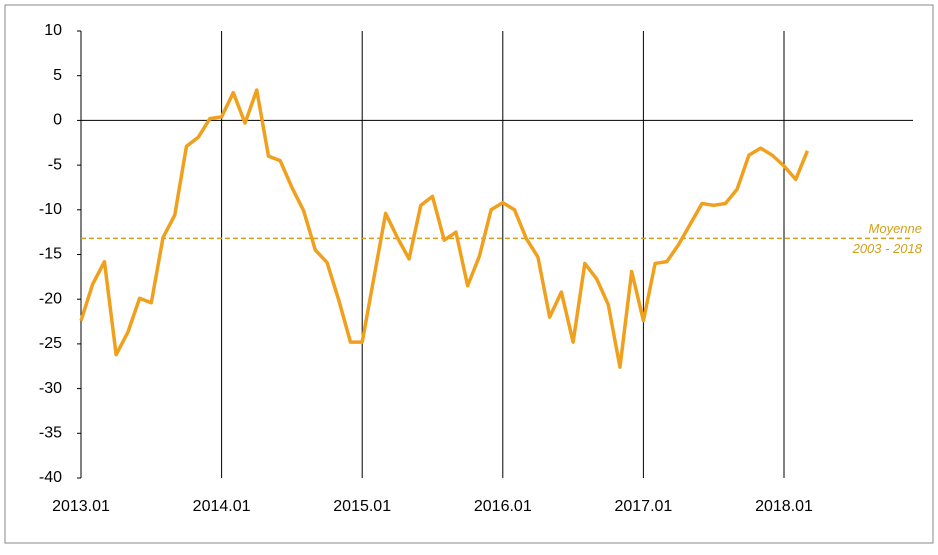 The width and height of the screenshot is (938, 555). I want to click on mean-label: 2003 - 2018, so click(887, 248).